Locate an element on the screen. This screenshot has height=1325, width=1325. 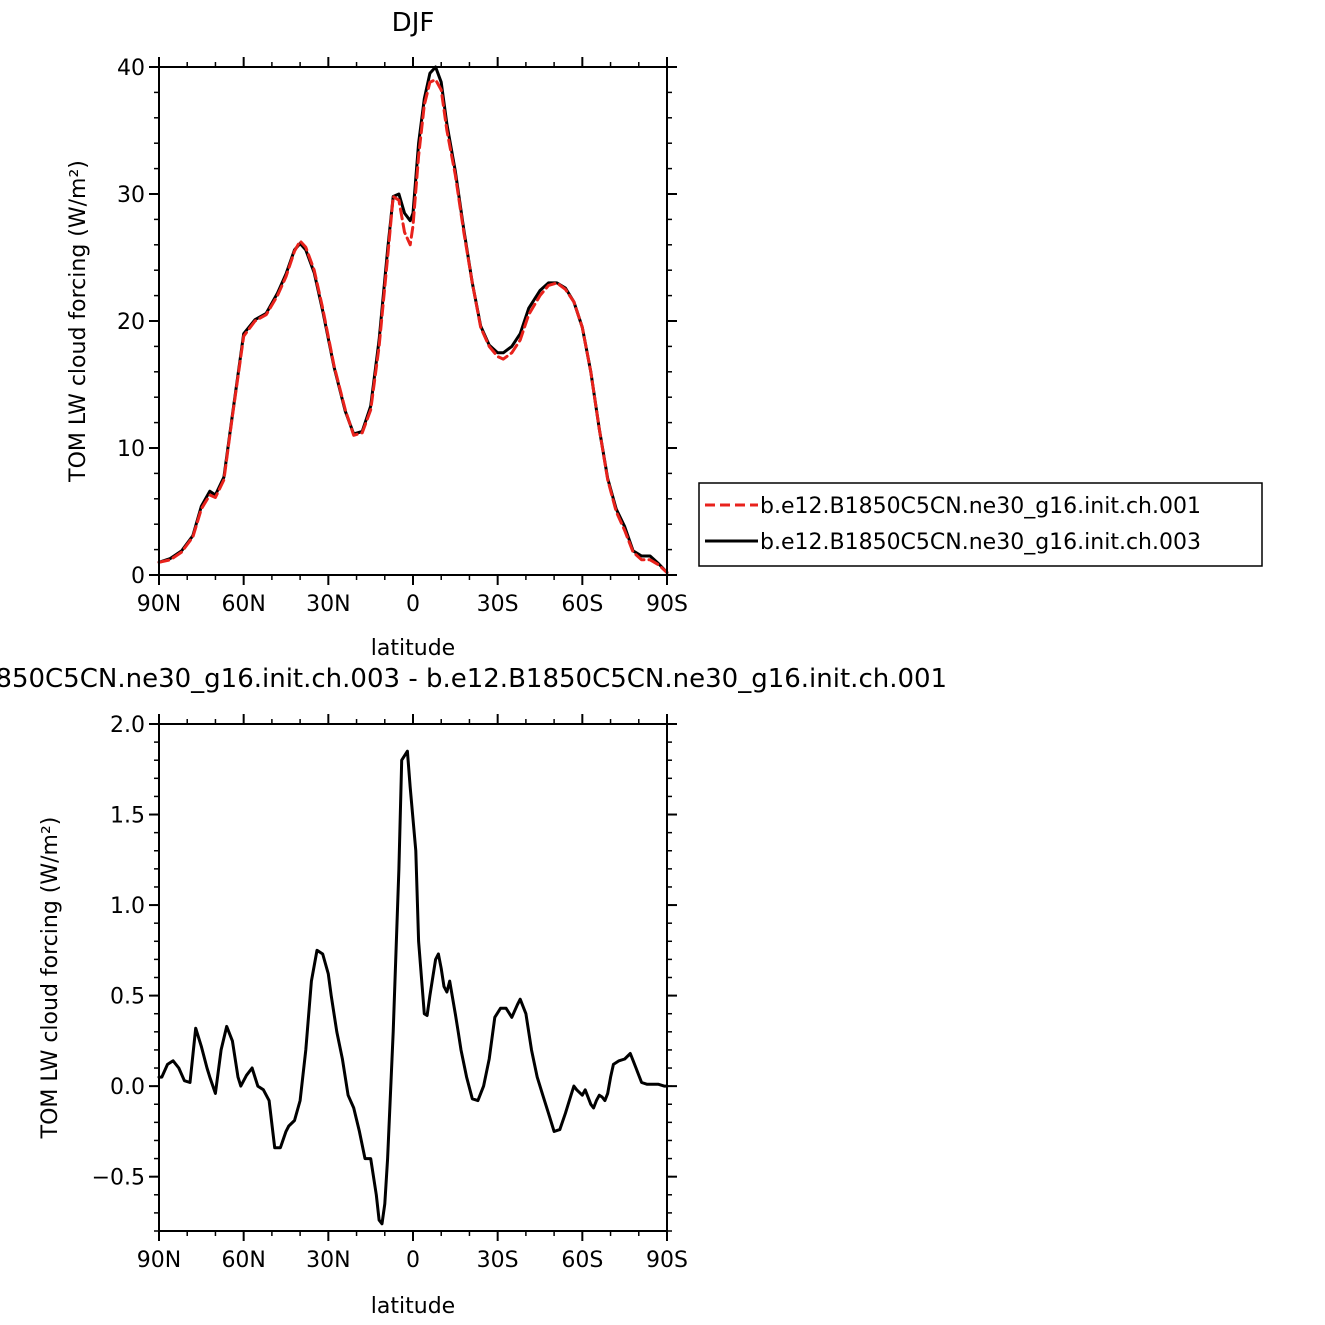
series-group-bottom is located at coordinates (413, 987).